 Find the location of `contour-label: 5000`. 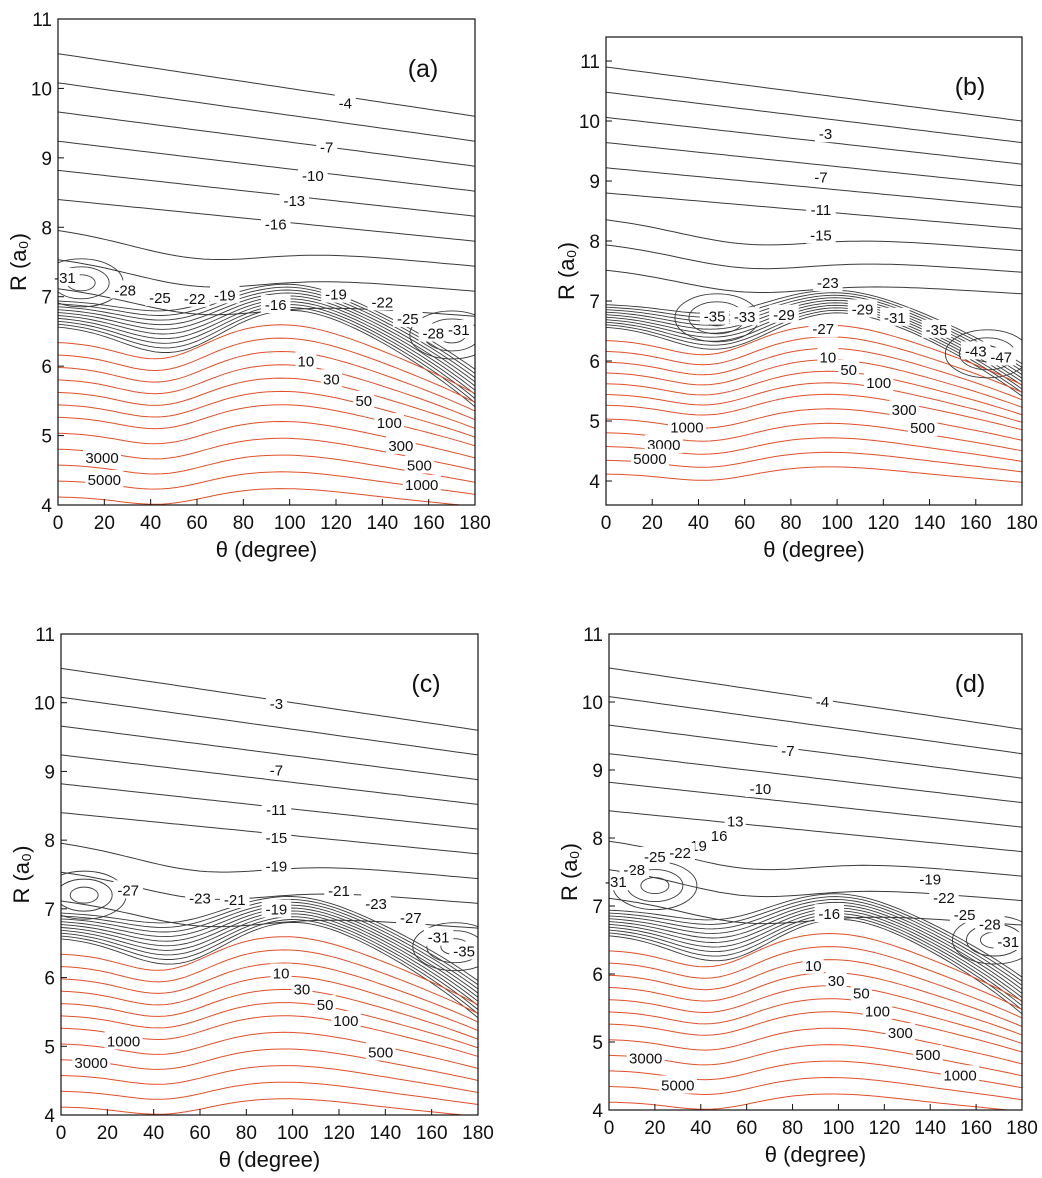

contour-label: 5000 is located at coordinates (649, 459).